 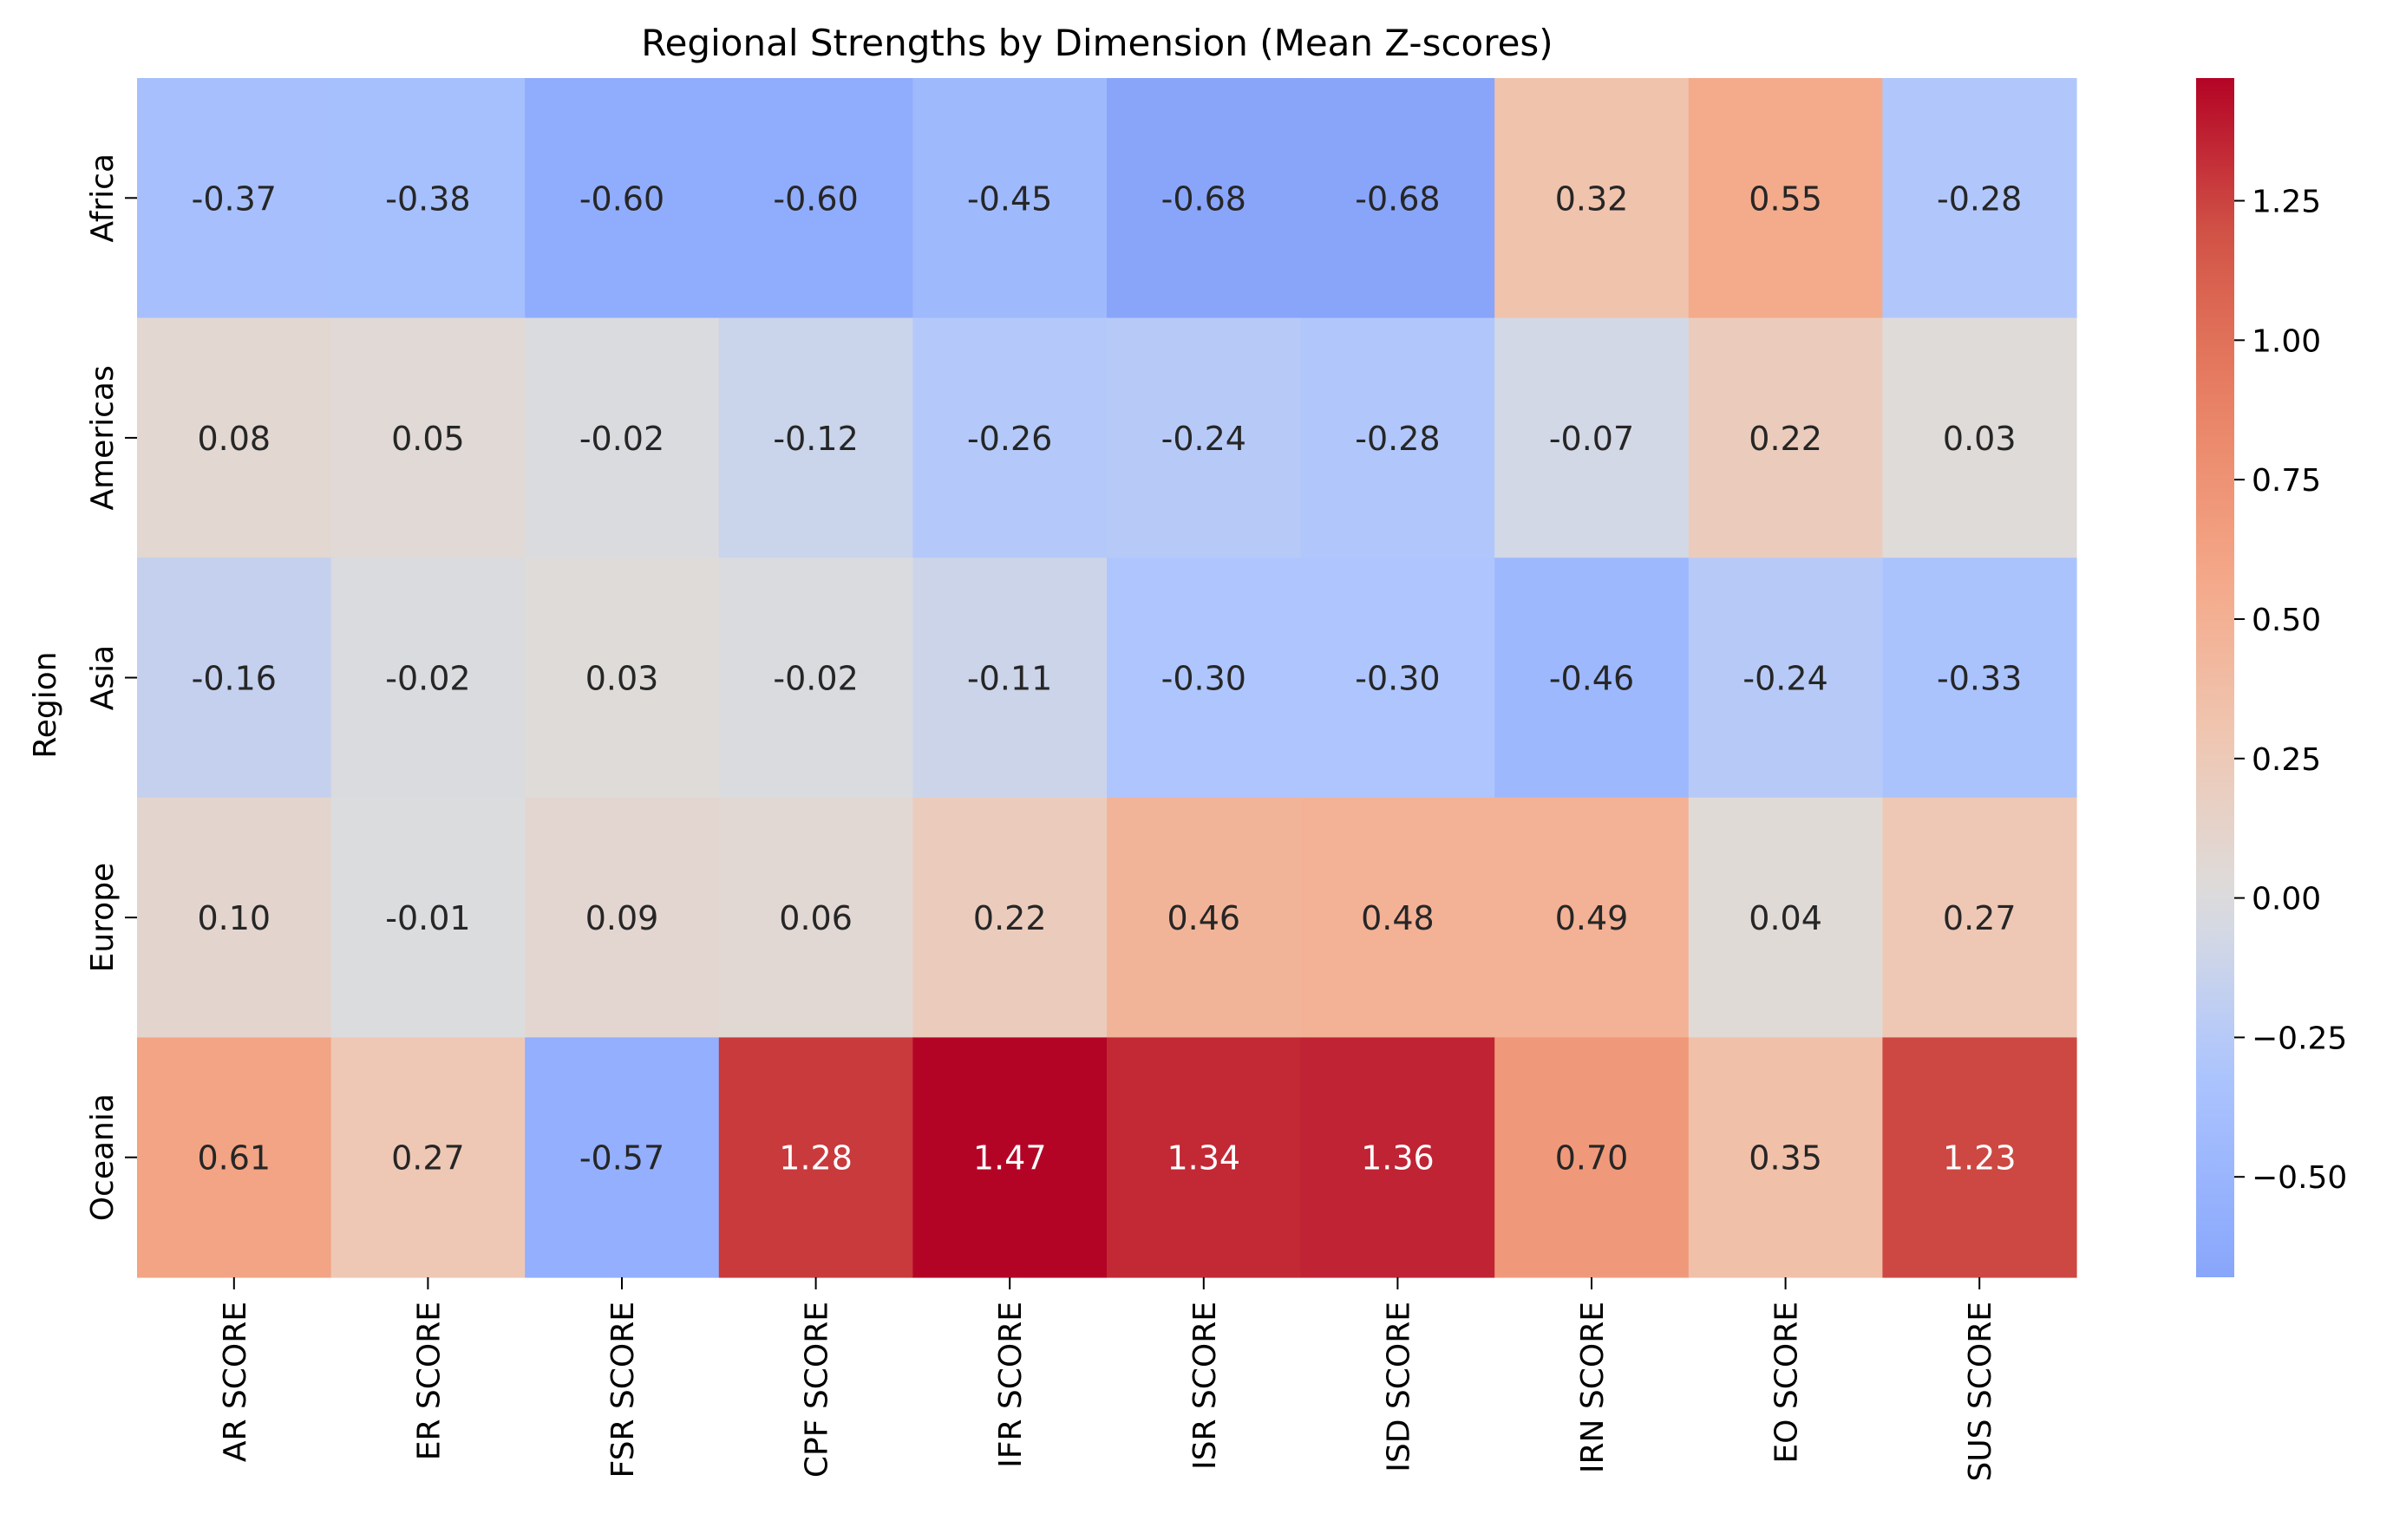 I want to click on heatmap-cell-label: 0.06, so click(x=816, y=918).